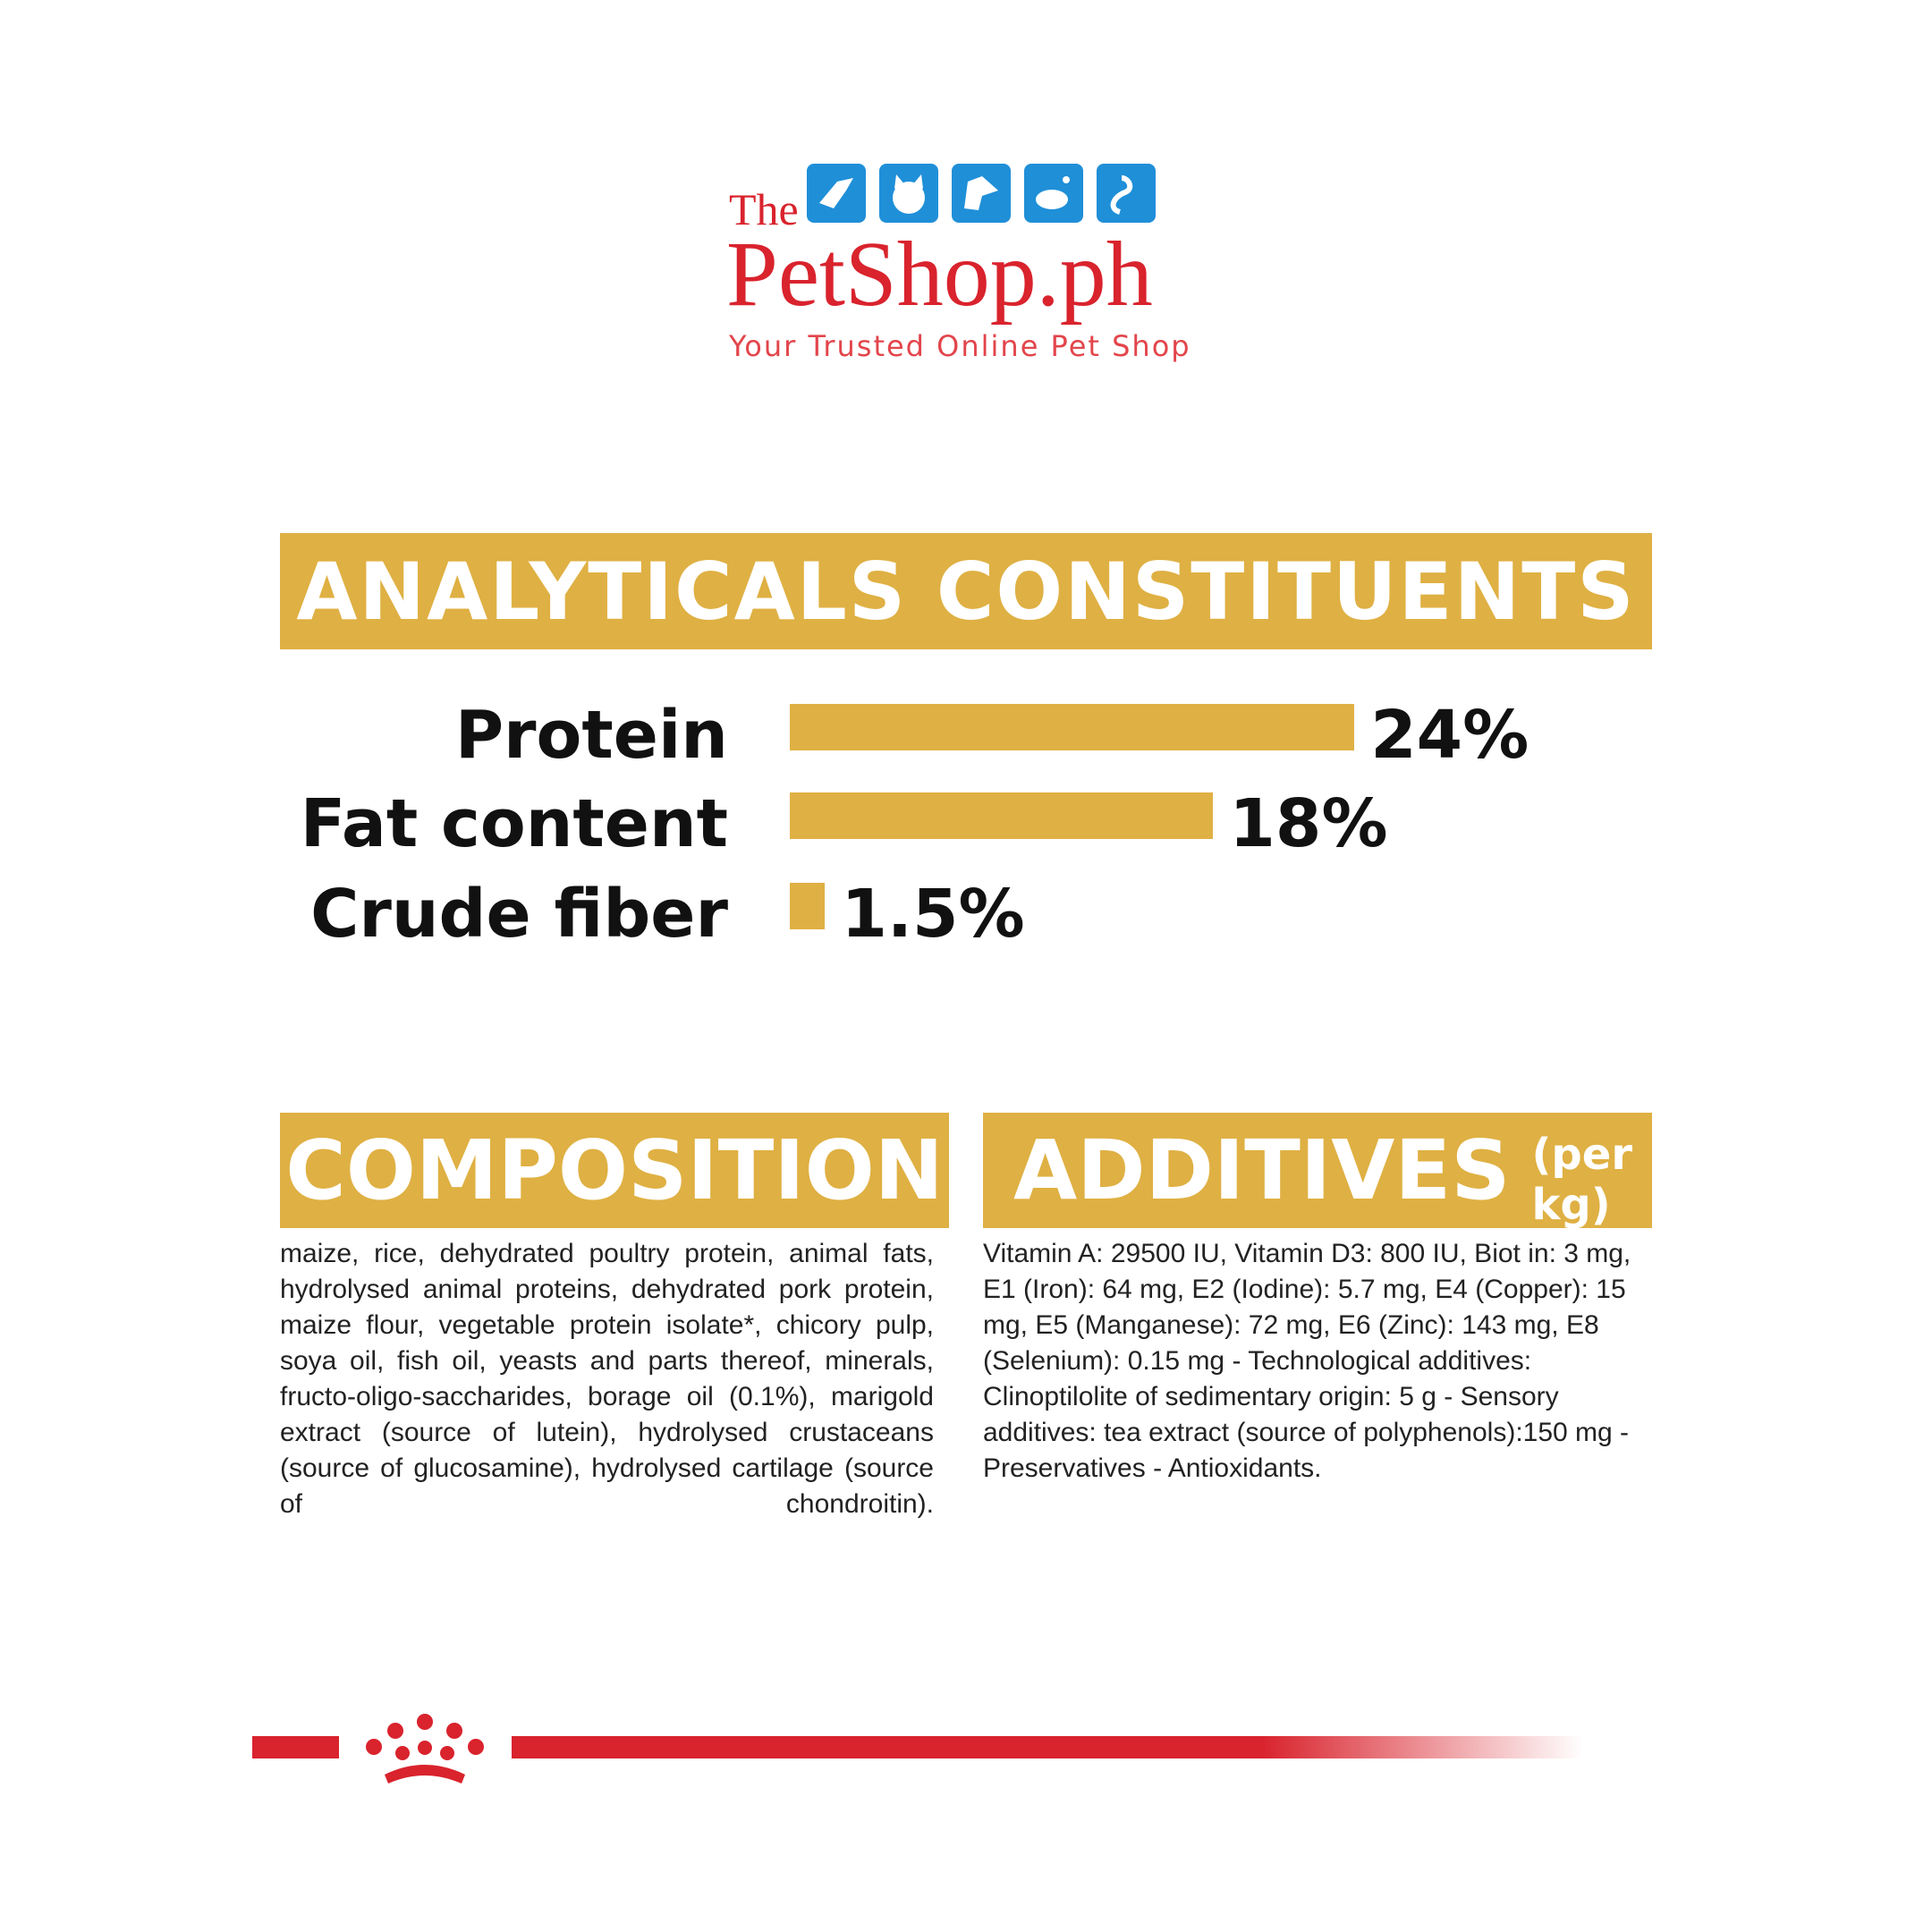 Image resolution: width=1932 pixels, height=1932 pixels. I want to click on composition-banner: COMPOSITION, so click(614, 1170).